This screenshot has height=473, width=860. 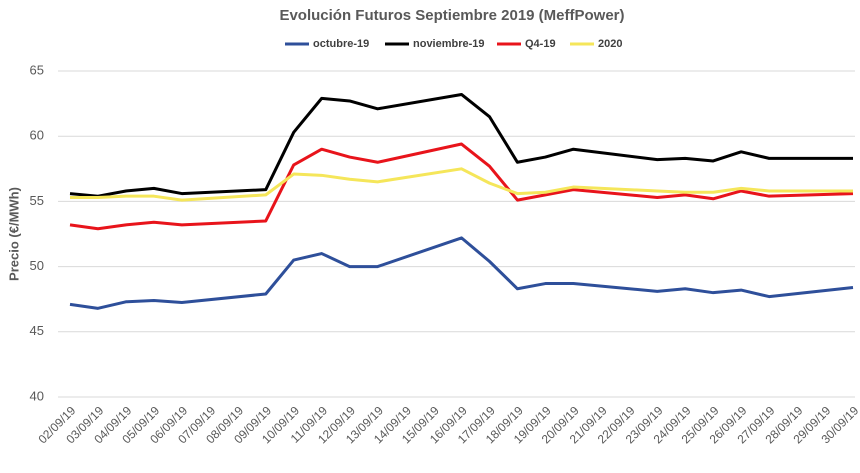 I want to click on y-tick-label: 65, so click(x=37, y=69).